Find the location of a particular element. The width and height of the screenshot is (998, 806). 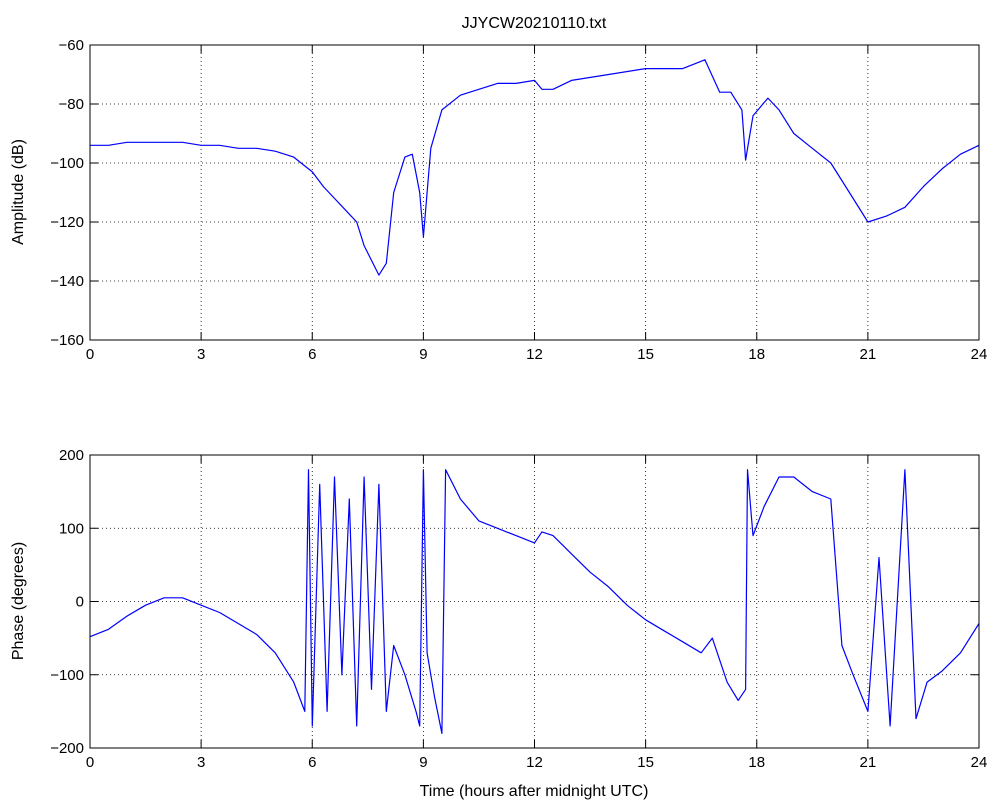

amplitude-x-tick-label: 6 is located at coordinates (312, 354).